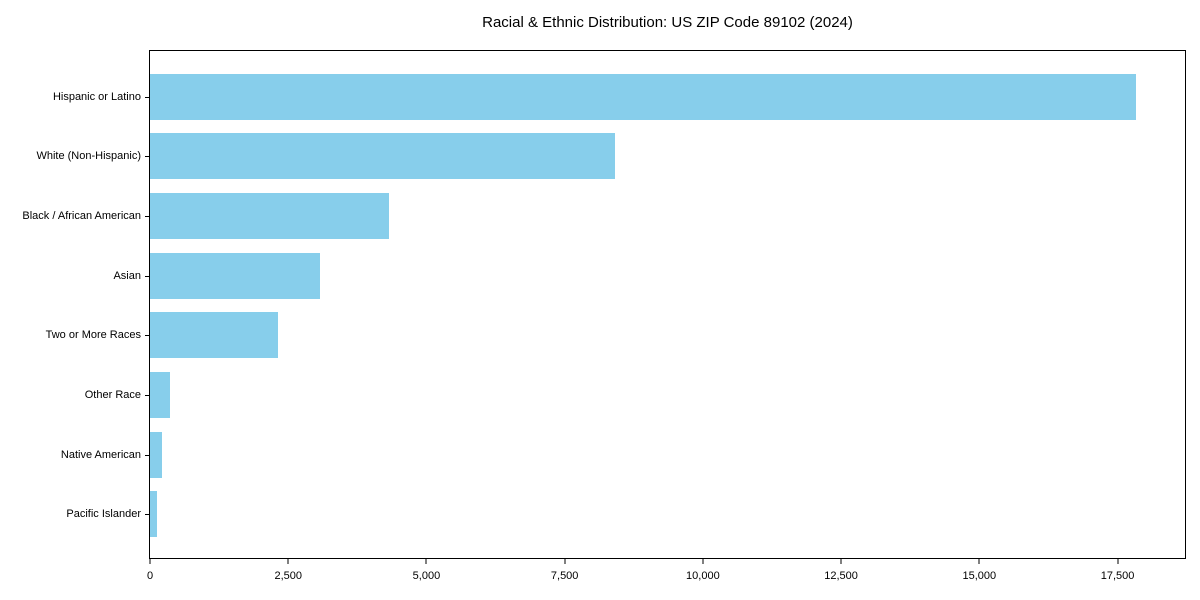 This screenshot has height=600, width=1200. What do you see at coordinates (841, 576) in the screenshot?
I see `x-tick-label: 12,500` at bounding box center [841, 576].